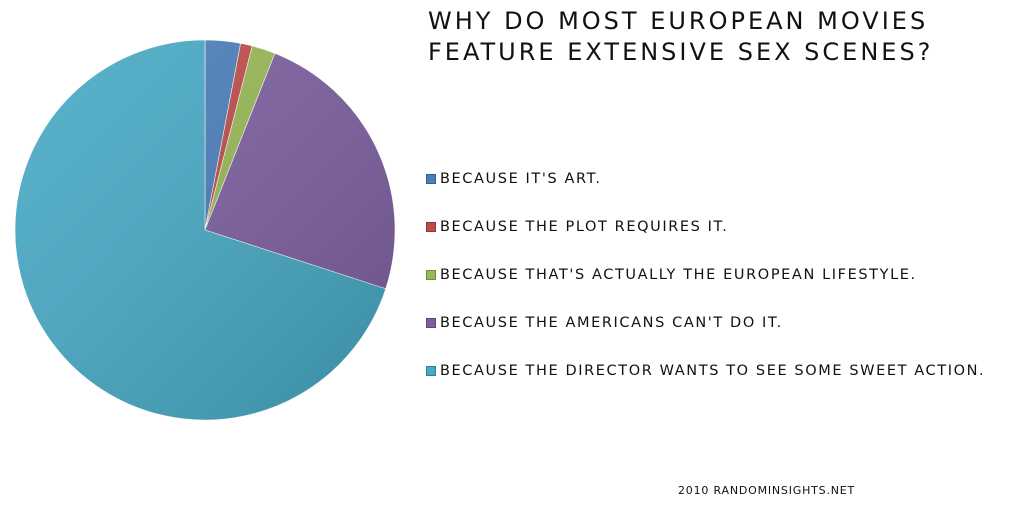  I want to click on legend-item-art: Because it's art., so click(723, 179).